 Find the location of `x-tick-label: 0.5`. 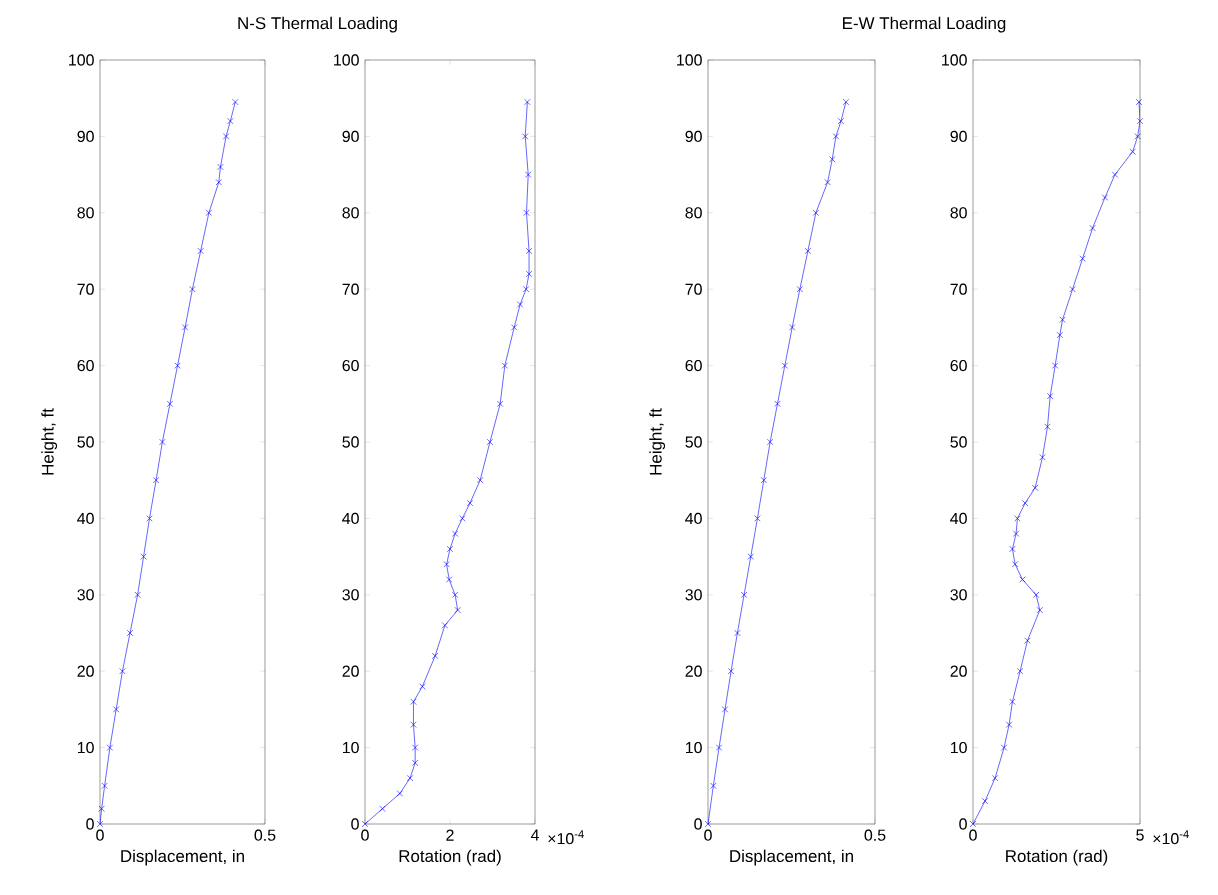

x-tick-label: 0.5 is located at coordinates (875, 835).